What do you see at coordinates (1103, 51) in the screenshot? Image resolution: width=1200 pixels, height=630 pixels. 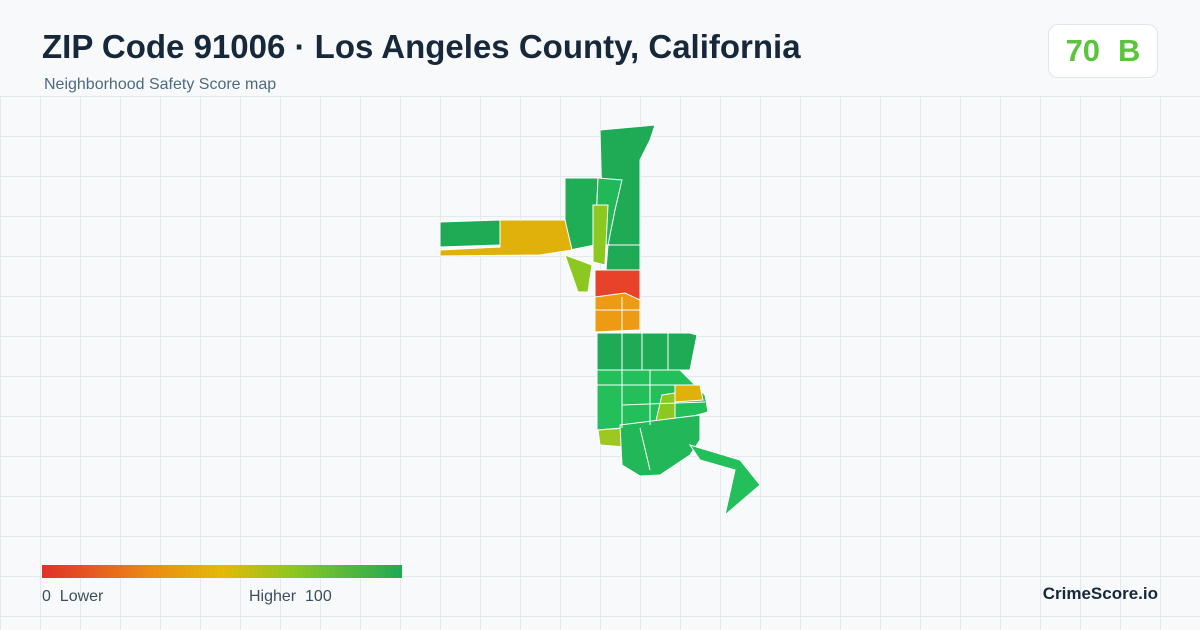 I see `score-badge: 70 B` at bounding box center [1103, 51].